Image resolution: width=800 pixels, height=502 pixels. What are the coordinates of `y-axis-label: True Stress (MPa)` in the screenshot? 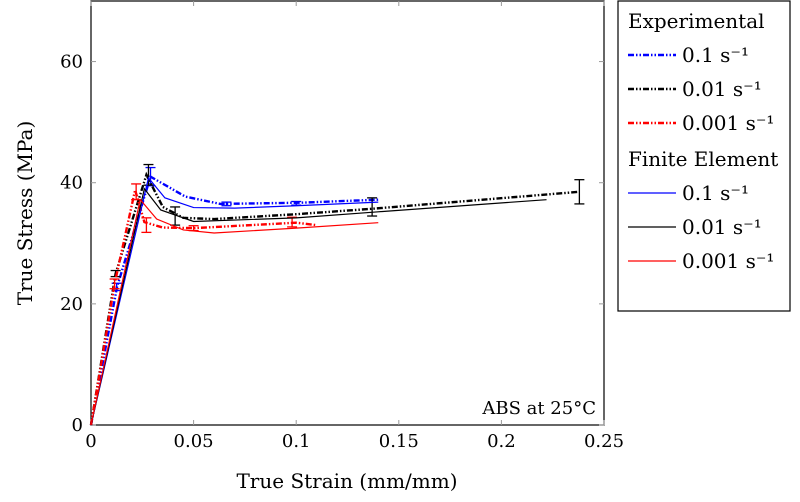 It's located at (25, 213).